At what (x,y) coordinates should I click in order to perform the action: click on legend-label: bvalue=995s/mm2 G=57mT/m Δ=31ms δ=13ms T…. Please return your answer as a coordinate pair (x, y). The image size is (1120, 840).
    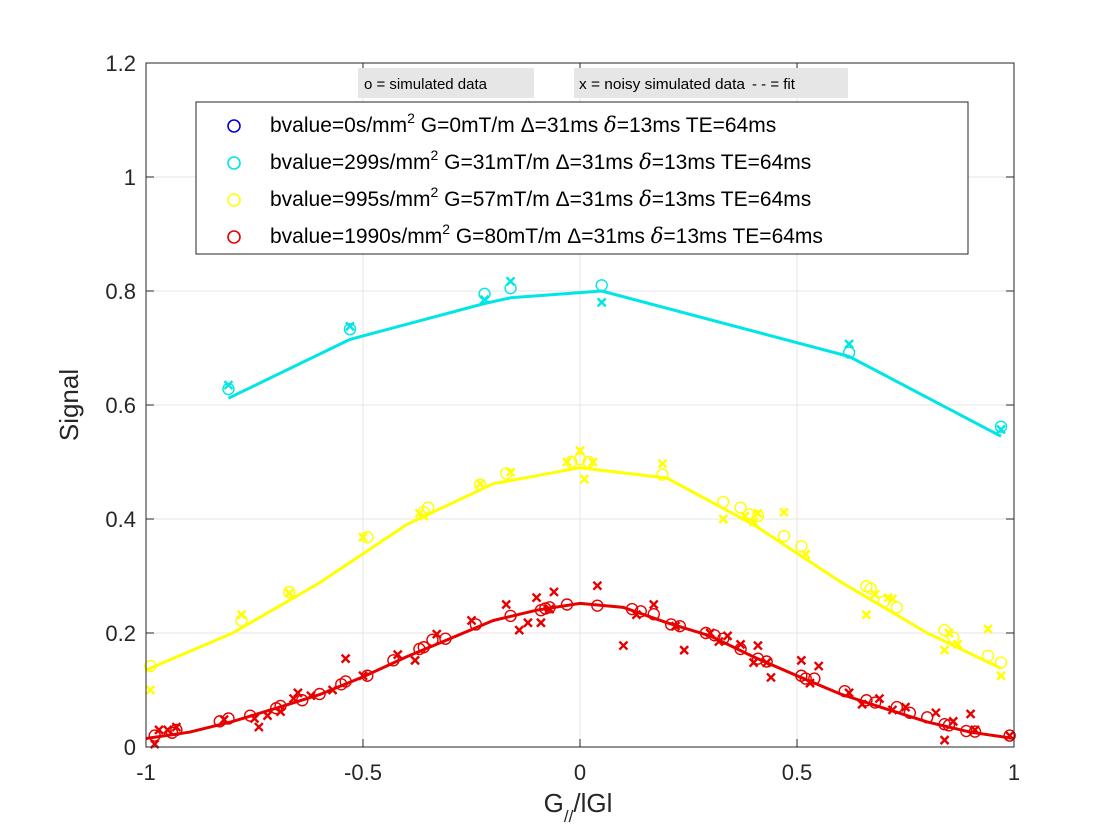
    Looking at the image, I should click on (540, 197).